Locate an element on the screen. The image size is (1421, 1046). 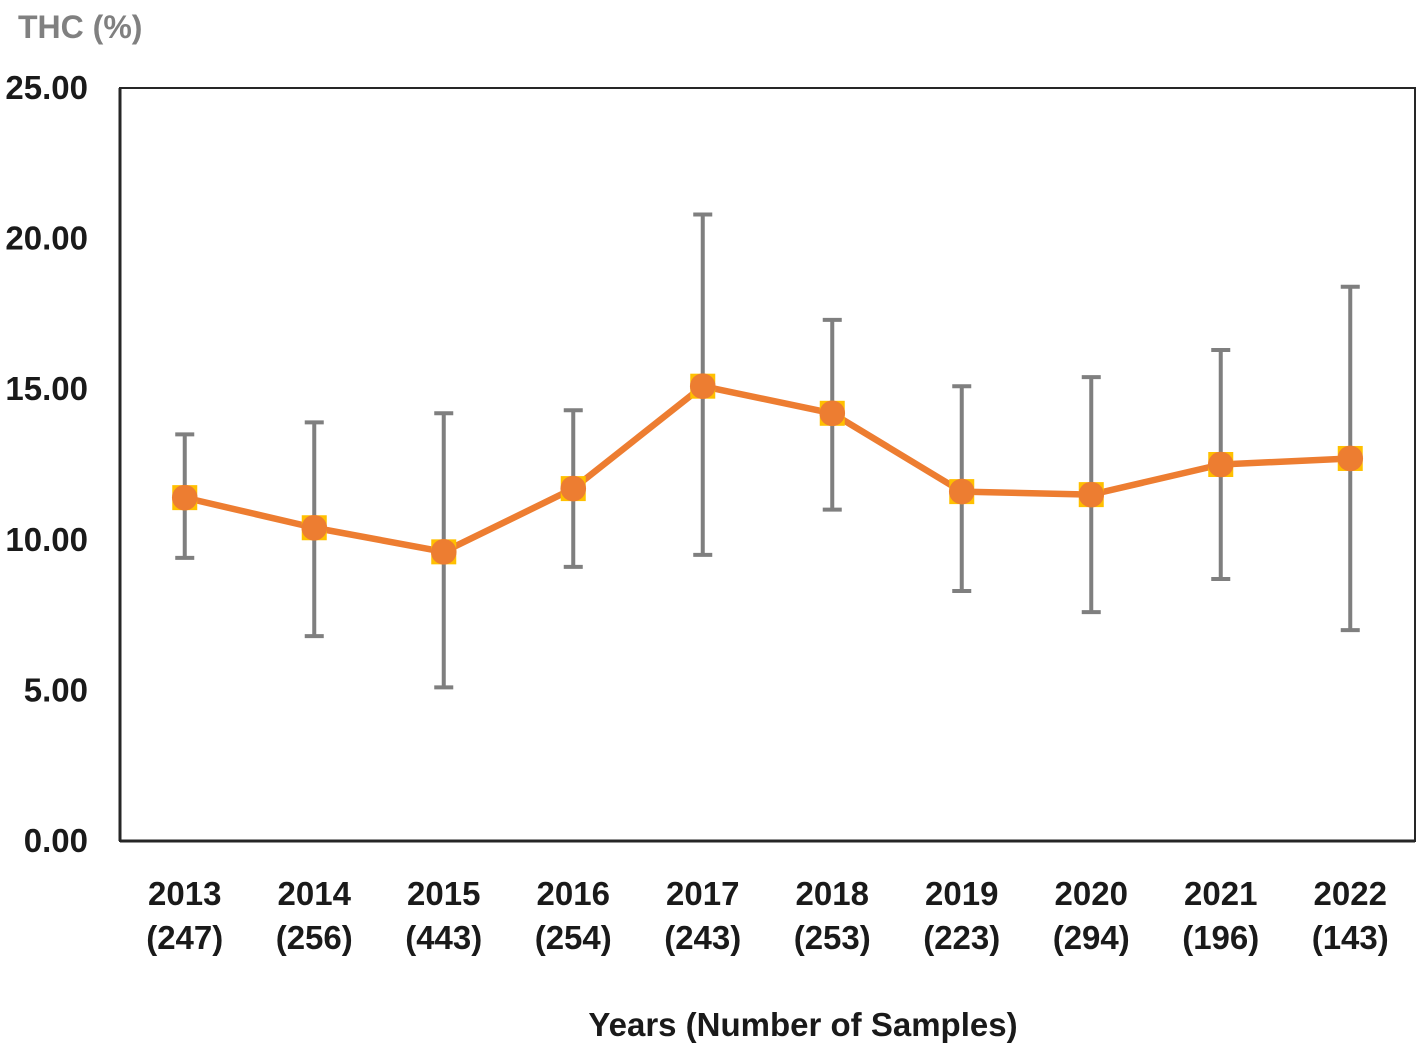
y-axis-tick-label: 5.00 is located at coordinates (56, 689).